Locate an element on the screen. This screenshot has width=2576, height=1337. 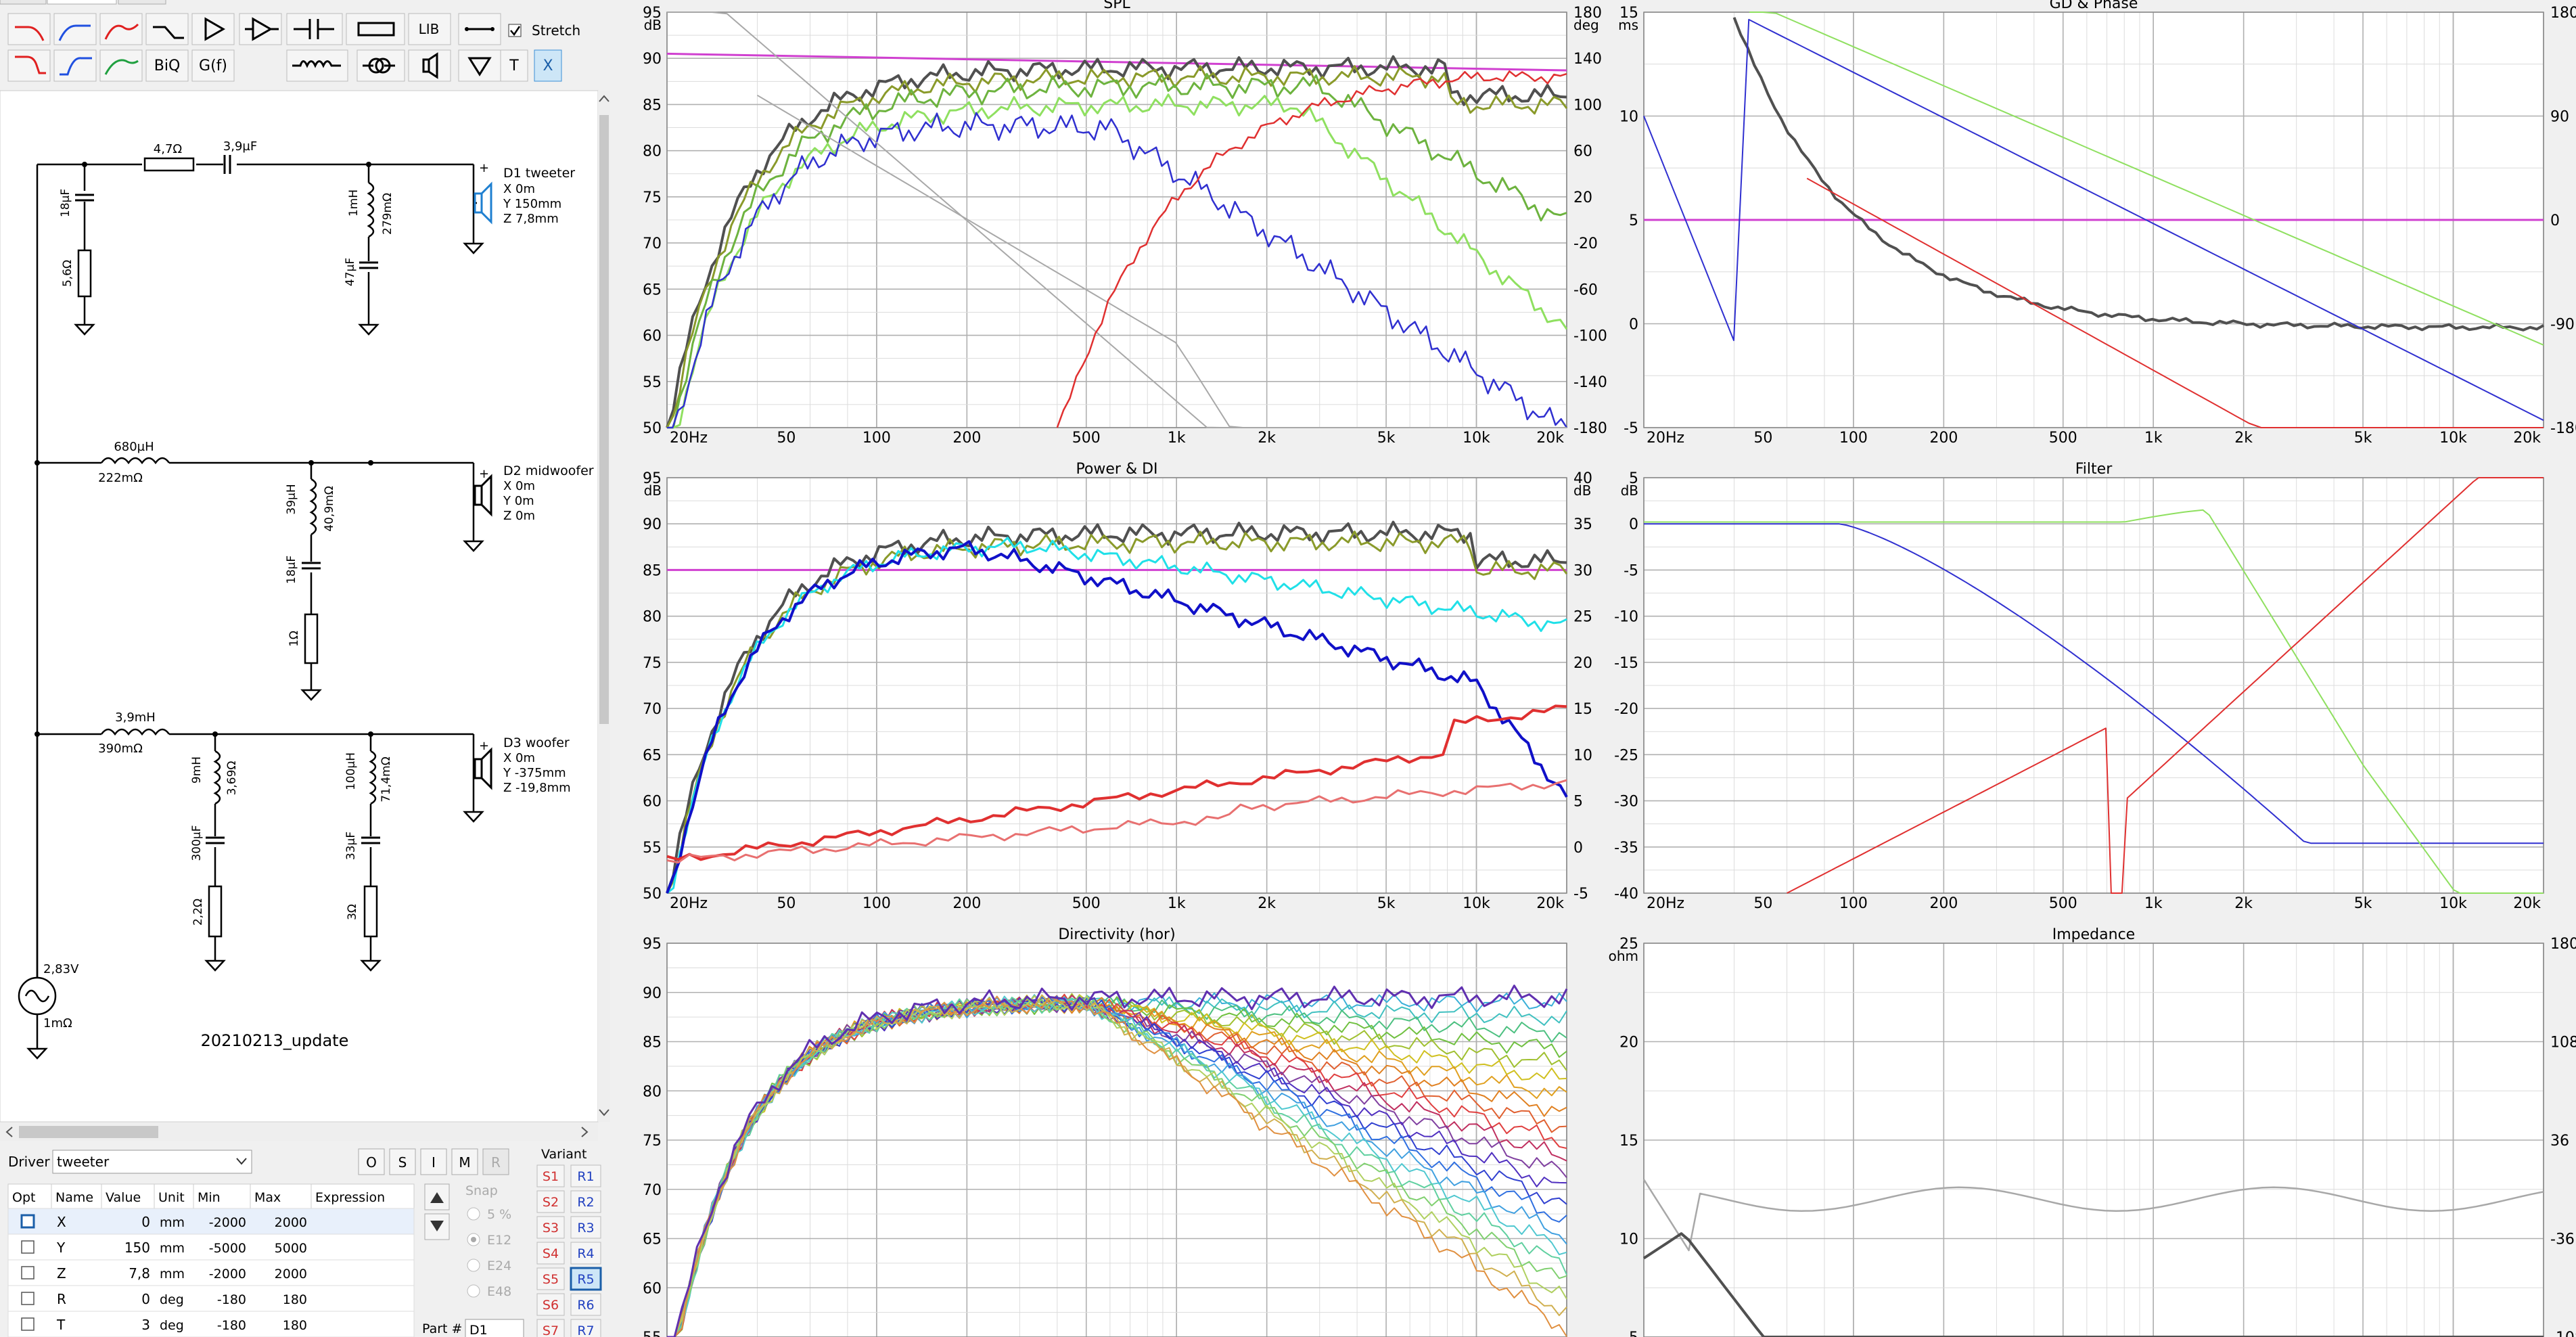
table-row: Y 150 mm -5000 5000 is located at coordinates (211, 1247).